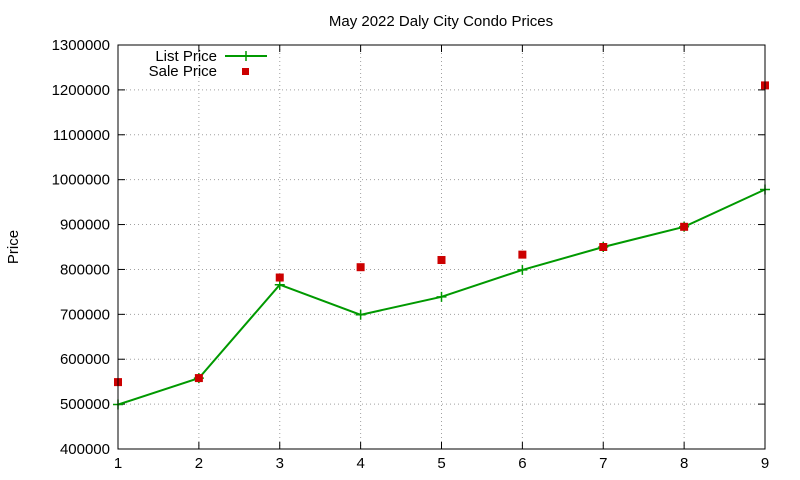 Image resolution: width=800 pixels, height=480 pixels. Describe the element at coordinates (85, 404) in the screenshot. I see `y-tick-label: 500000` at that location.